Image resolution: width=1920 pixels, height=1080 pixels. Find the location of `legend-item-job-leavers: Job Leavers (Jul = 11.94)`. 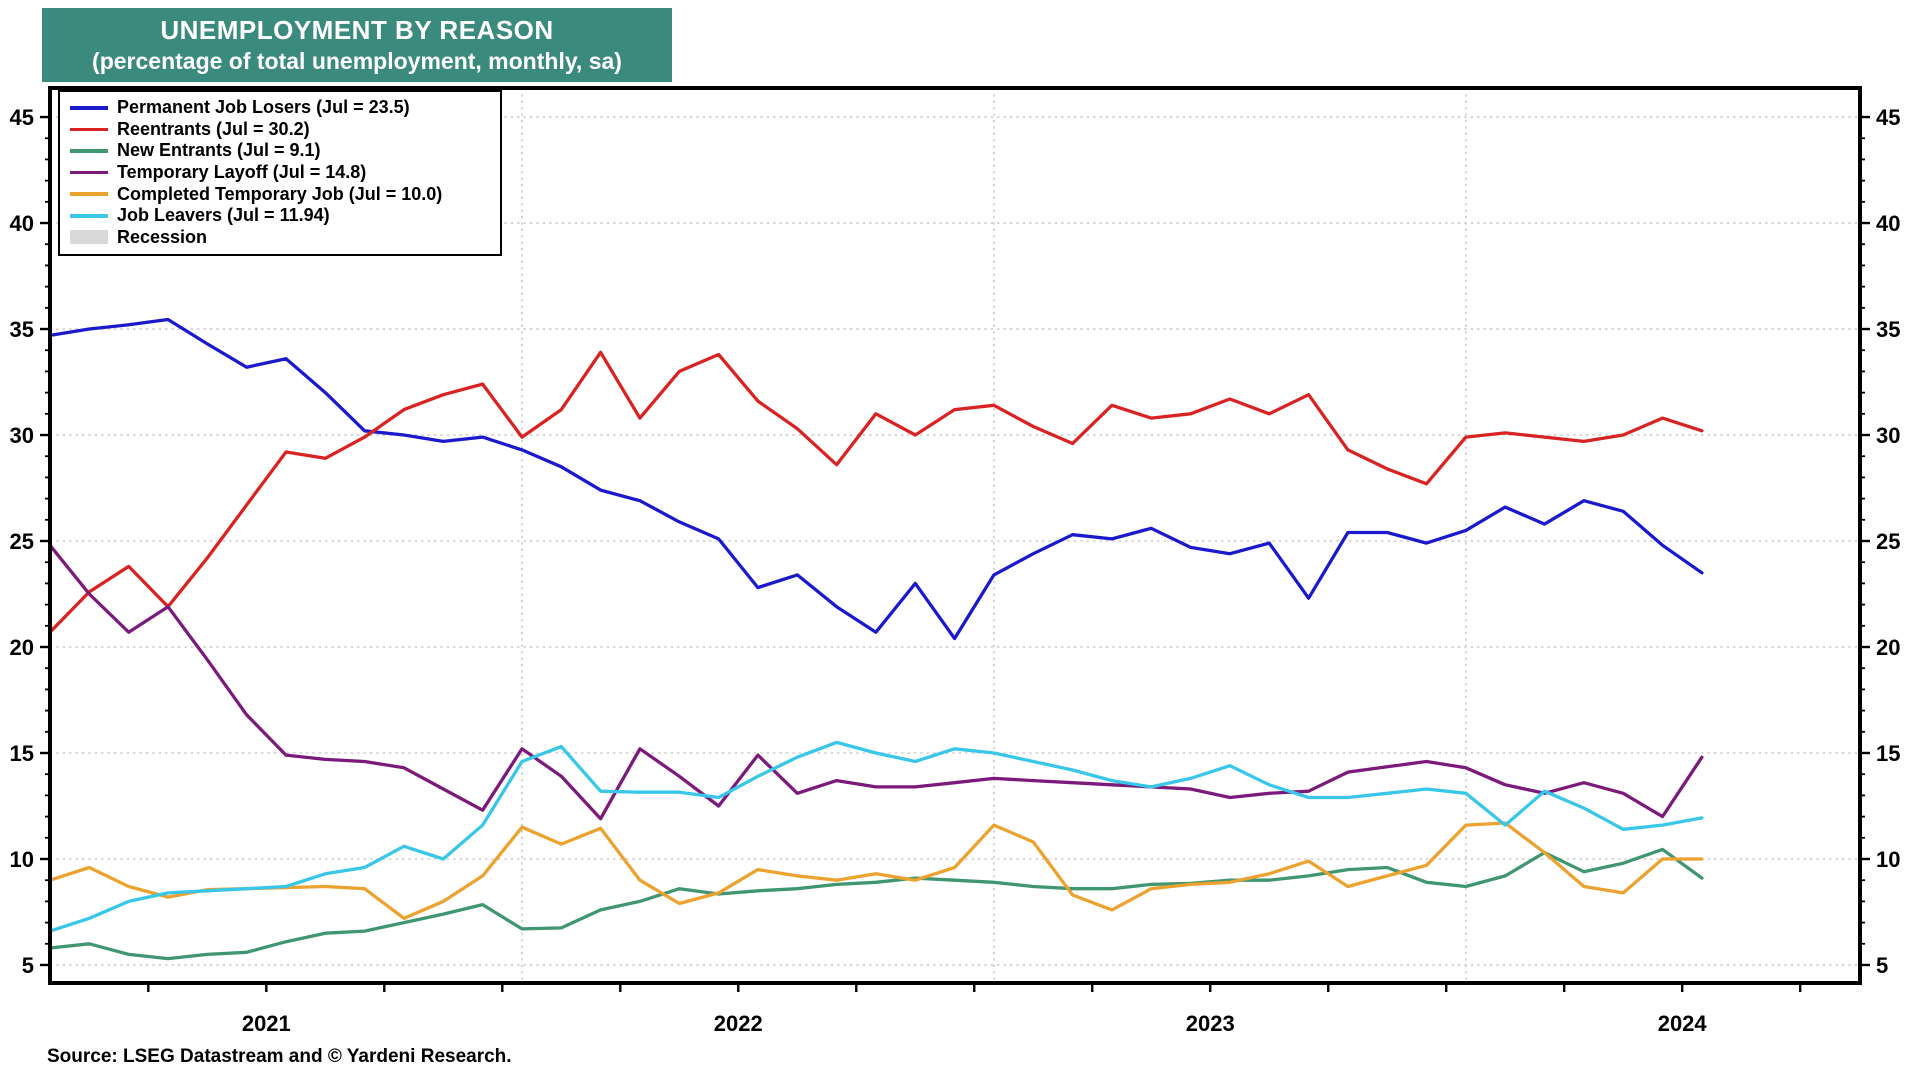

legend-item-job-leavers: Job Leavers (Jul = 11.94) is located at coordinates (285, 216).